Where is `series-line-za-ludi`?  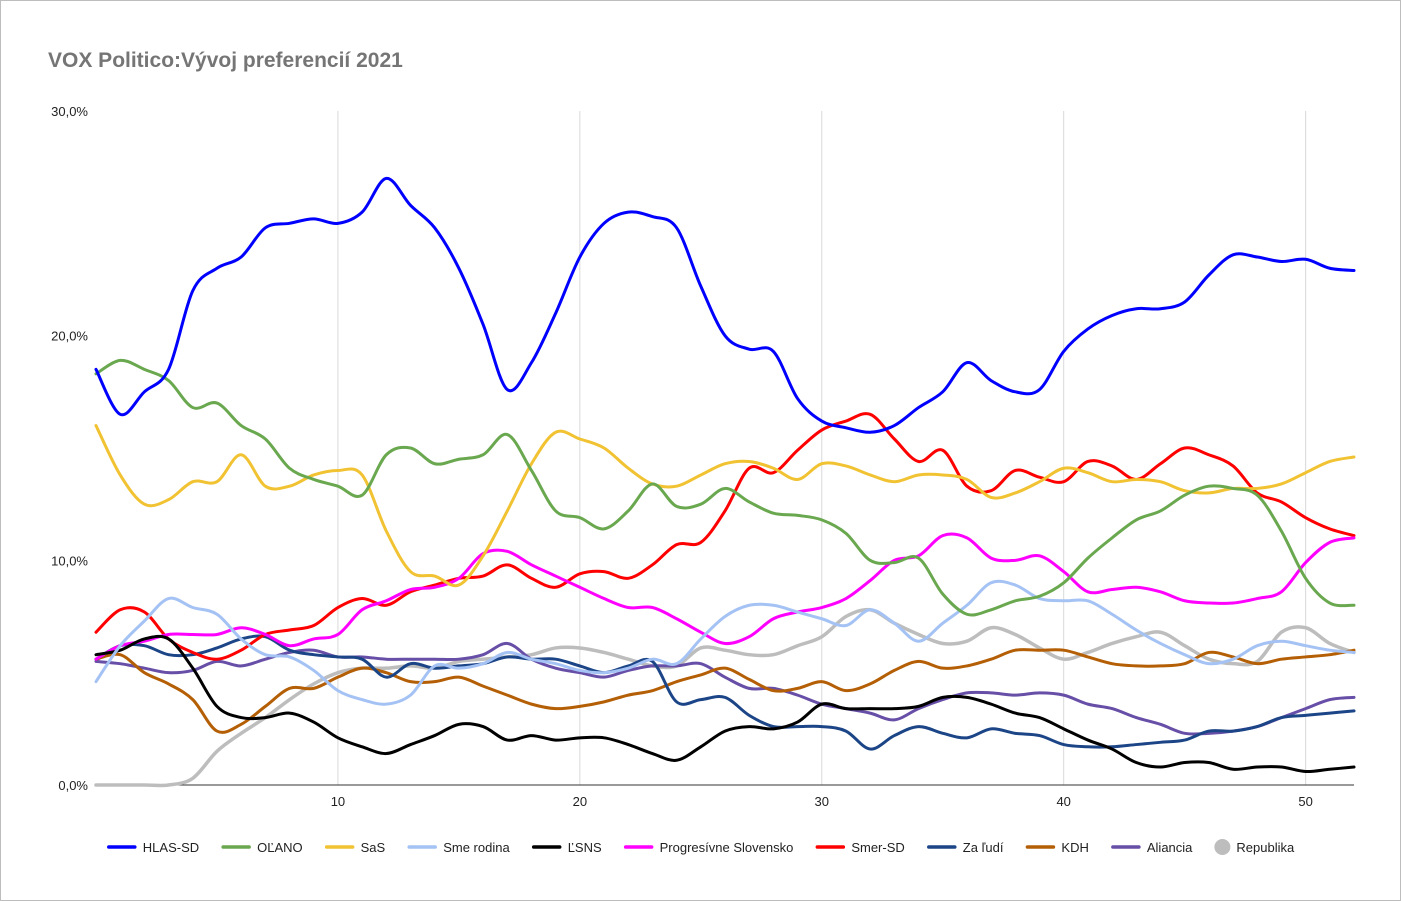
series-line-za-ludi is located at coordinates (725, 692).